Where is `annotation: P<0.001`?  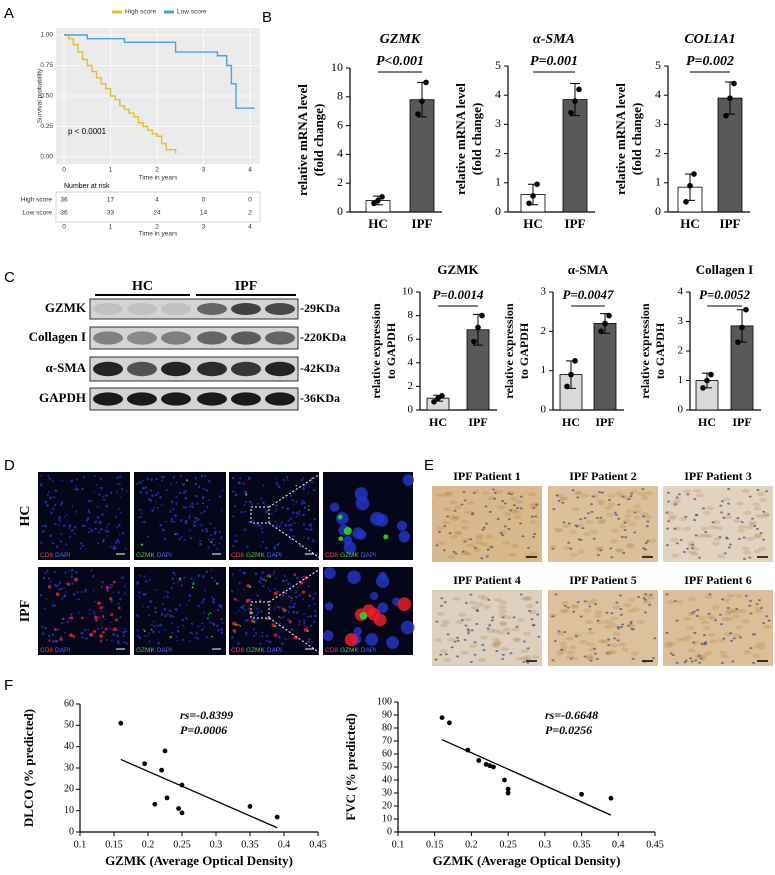 annotation: P<0.001 is located at coordinates (400, 61).